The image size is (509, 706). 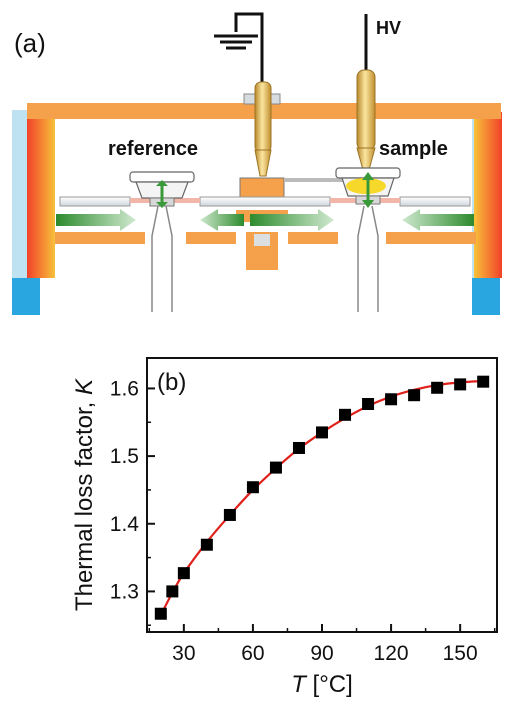 I want to click on horizontal-rods, so click(x=265, y=201).